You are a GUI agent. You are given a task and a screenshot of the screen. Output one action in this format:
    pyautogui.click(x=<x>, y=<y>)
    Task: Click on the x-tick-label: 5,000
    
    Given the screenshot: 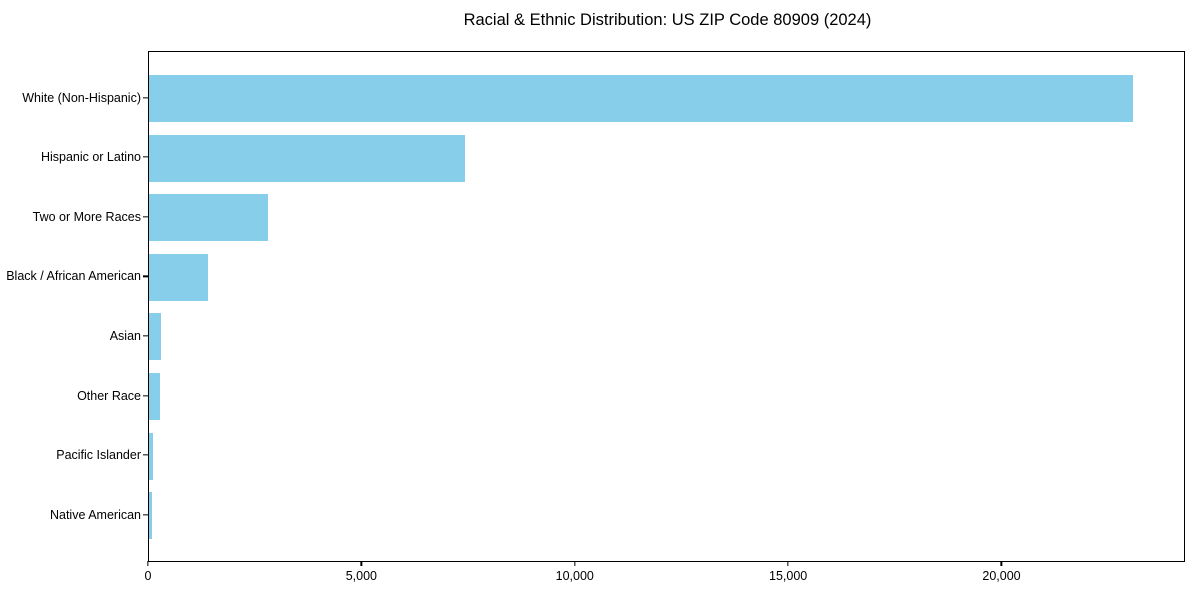 What is the action you would take?
    pyautogui.click(x=361, y=576)
    